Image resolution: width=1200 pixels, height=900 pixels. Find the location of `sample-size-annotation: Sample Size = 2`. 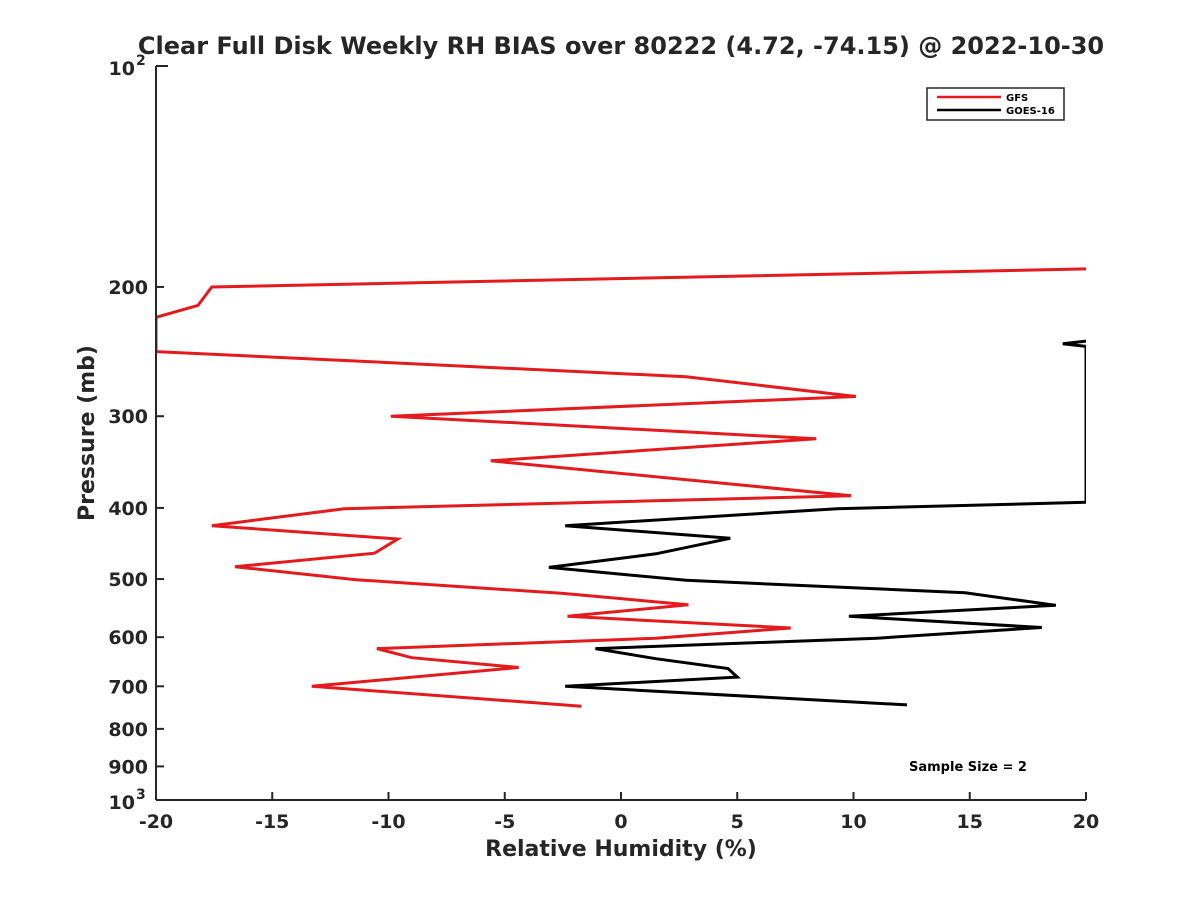

sample-size-annotation: Sample Size = 2 is located at coordinates (968, 767).